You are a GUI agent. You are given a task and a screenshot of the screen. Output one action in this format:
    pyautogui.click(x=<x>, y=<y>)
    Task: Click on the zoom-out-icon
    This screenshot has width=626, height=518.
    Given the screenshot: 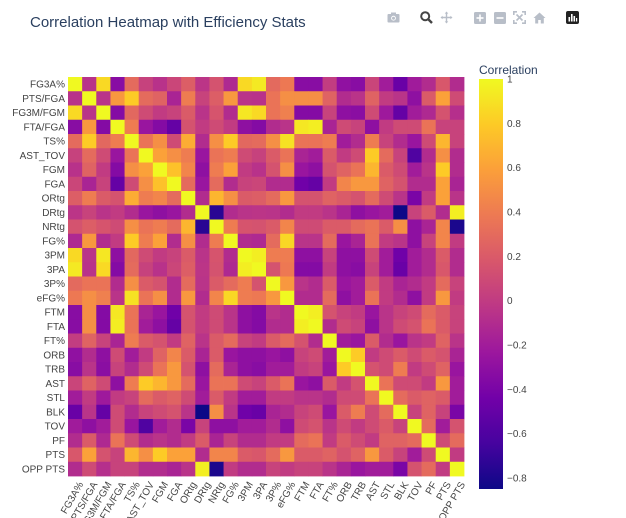 What is the action you would take?
    pyautogui.click(x=499, y=17)
    